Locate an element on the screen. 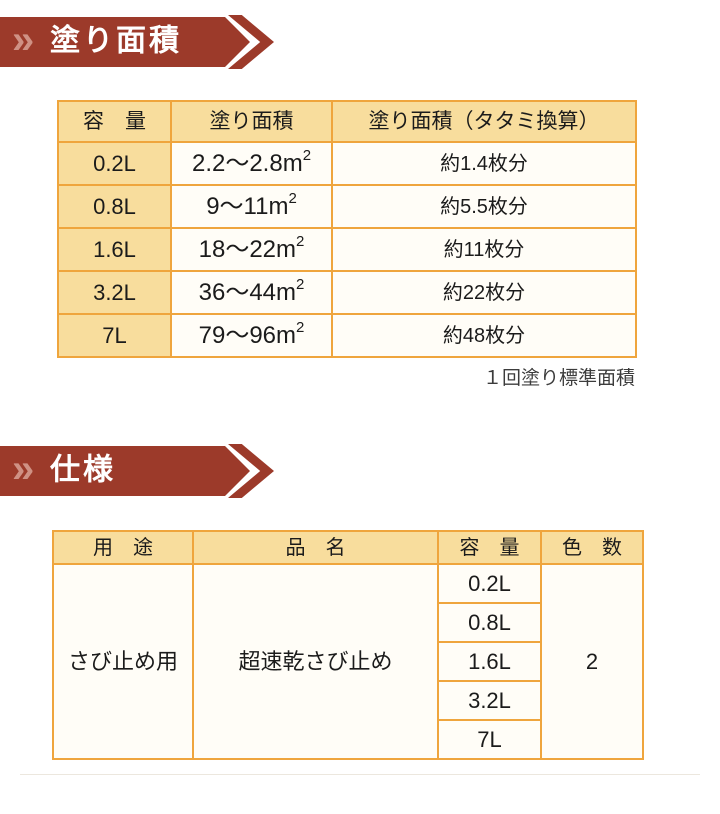 This screenshot has height=814, width=720. spec-banner: » 仕様 is located at coordinates (360, 471).